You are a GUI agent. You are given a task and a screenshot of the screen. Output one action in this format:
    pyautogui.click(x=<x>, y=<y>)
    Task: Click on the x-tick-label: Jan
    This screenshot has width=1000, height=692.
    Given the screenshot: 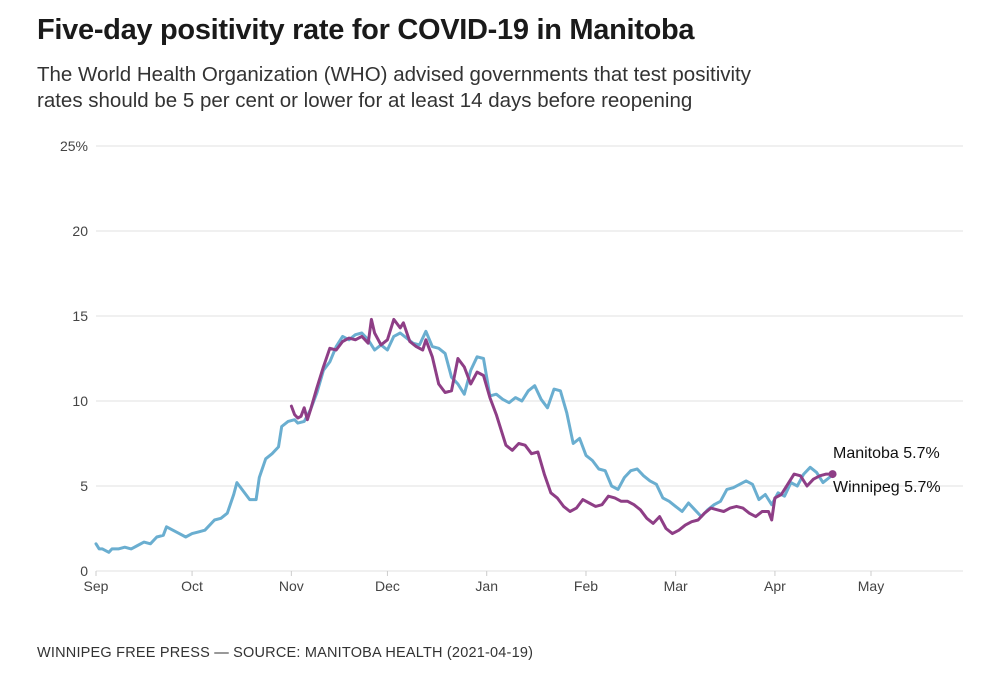 What is the action you would take?
    pyautogui.click(x=486, y=586)
    